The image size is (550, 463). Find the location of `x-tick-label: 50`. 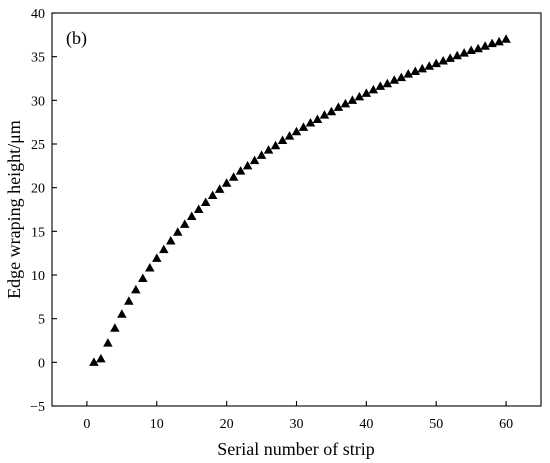

x-tick-label: 50 is located at coordinates (436, 424).